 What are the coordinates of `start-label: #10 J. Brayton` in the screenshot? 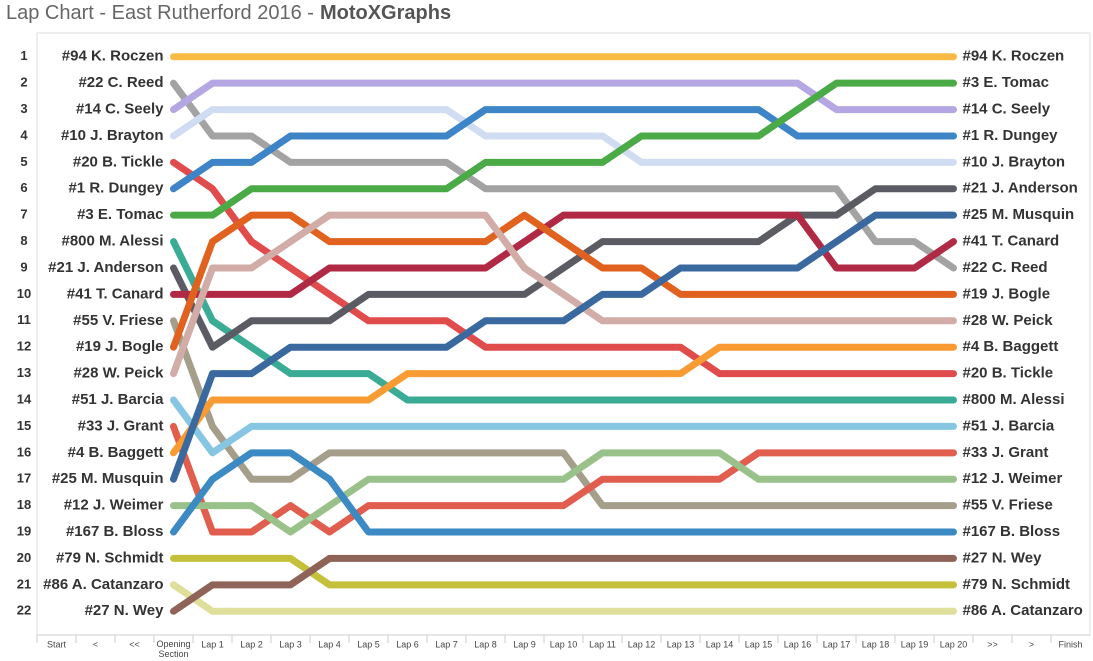 It's located at (112, 135).